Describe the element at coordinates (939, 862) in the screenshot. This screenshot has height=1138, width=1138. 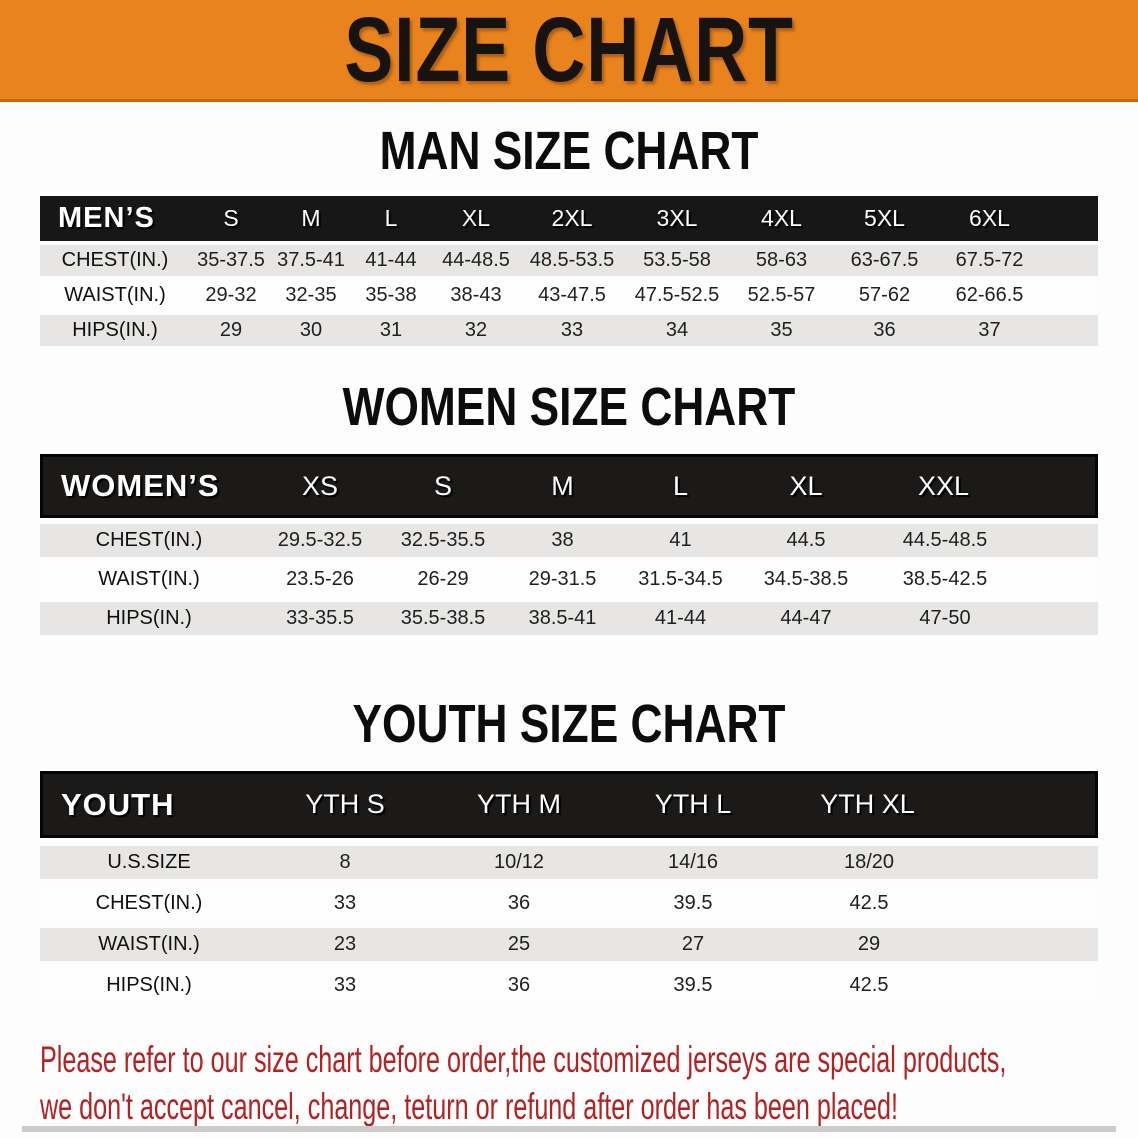
I see `size-value: 18/20` at that location.